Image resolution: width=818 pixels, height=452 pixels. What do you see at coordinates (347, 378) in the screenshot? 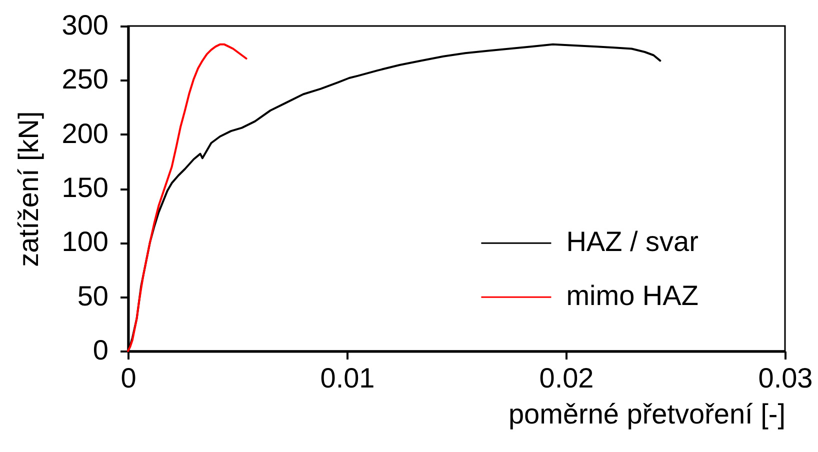
I see `x-tick-label: 0.01` at bounding box center [347, 378].